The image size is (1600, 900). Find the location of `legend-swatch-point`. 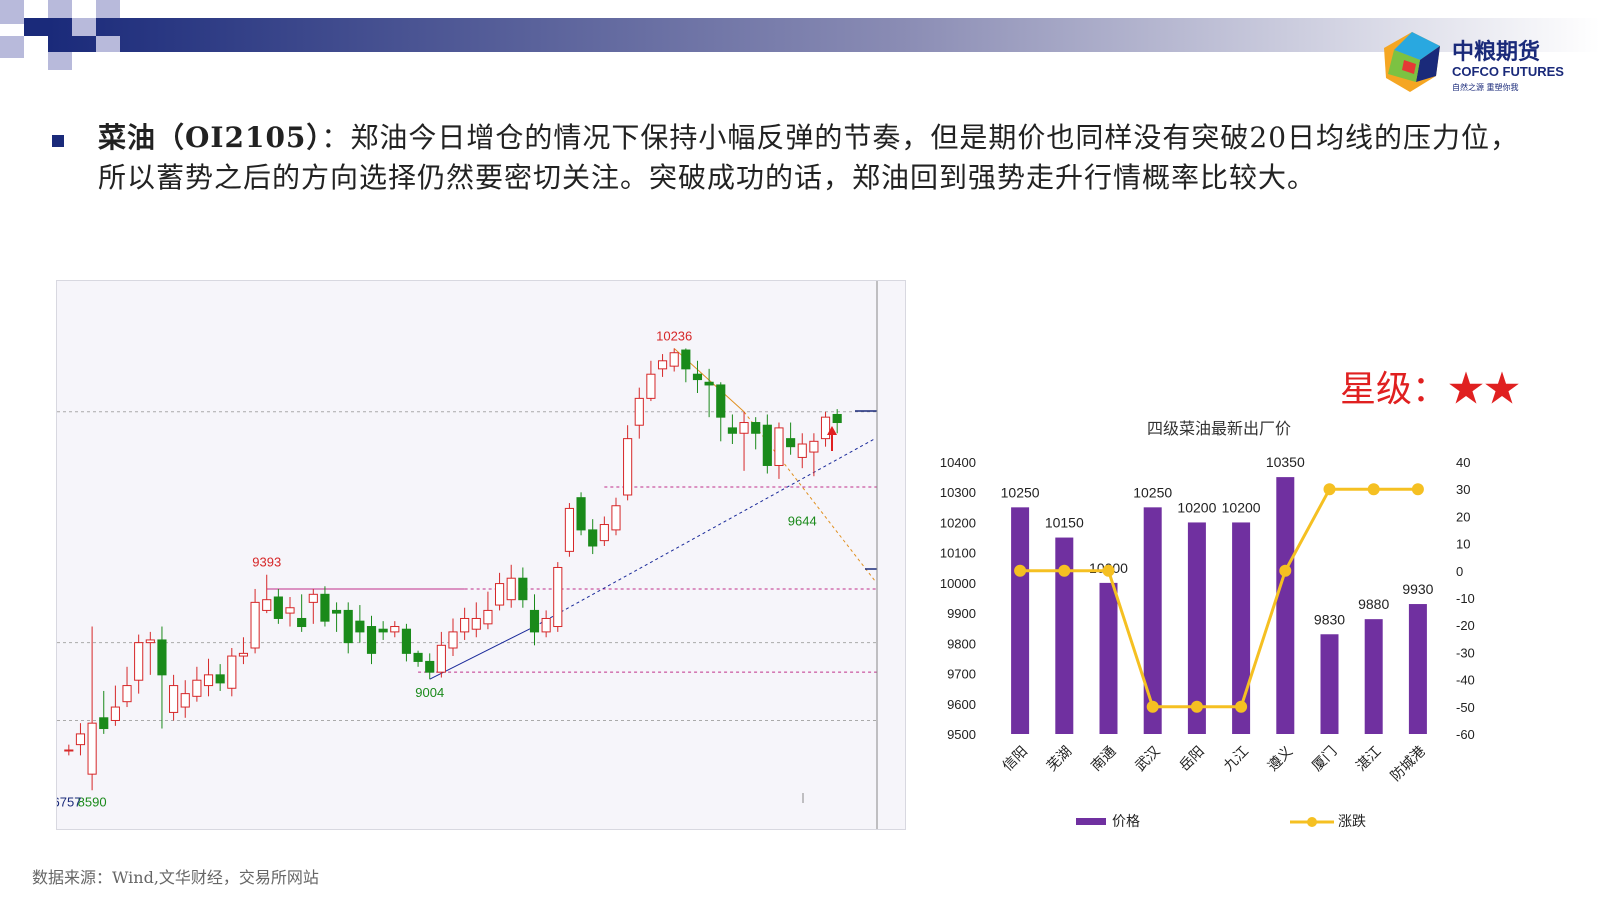

legend-swatch-point is located at coordinates (1312, 822).